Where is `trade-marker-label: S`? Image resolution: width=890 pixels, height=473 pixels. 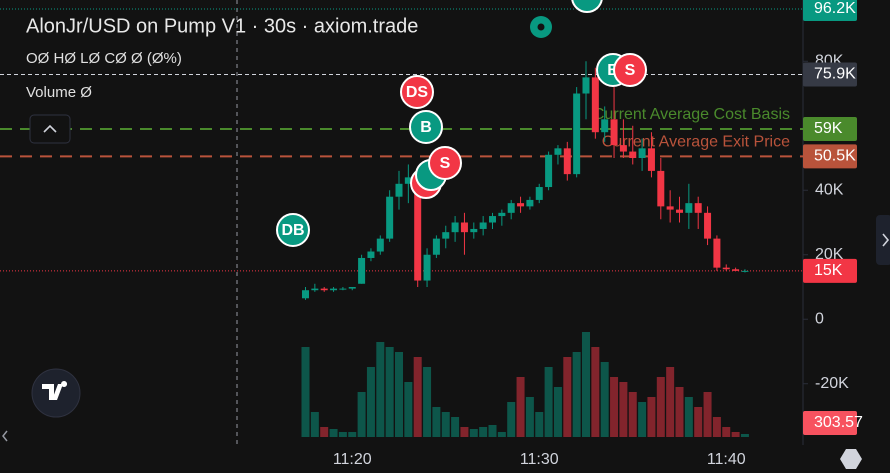 trade-marker-label: S is located at coordinates (445, 163).